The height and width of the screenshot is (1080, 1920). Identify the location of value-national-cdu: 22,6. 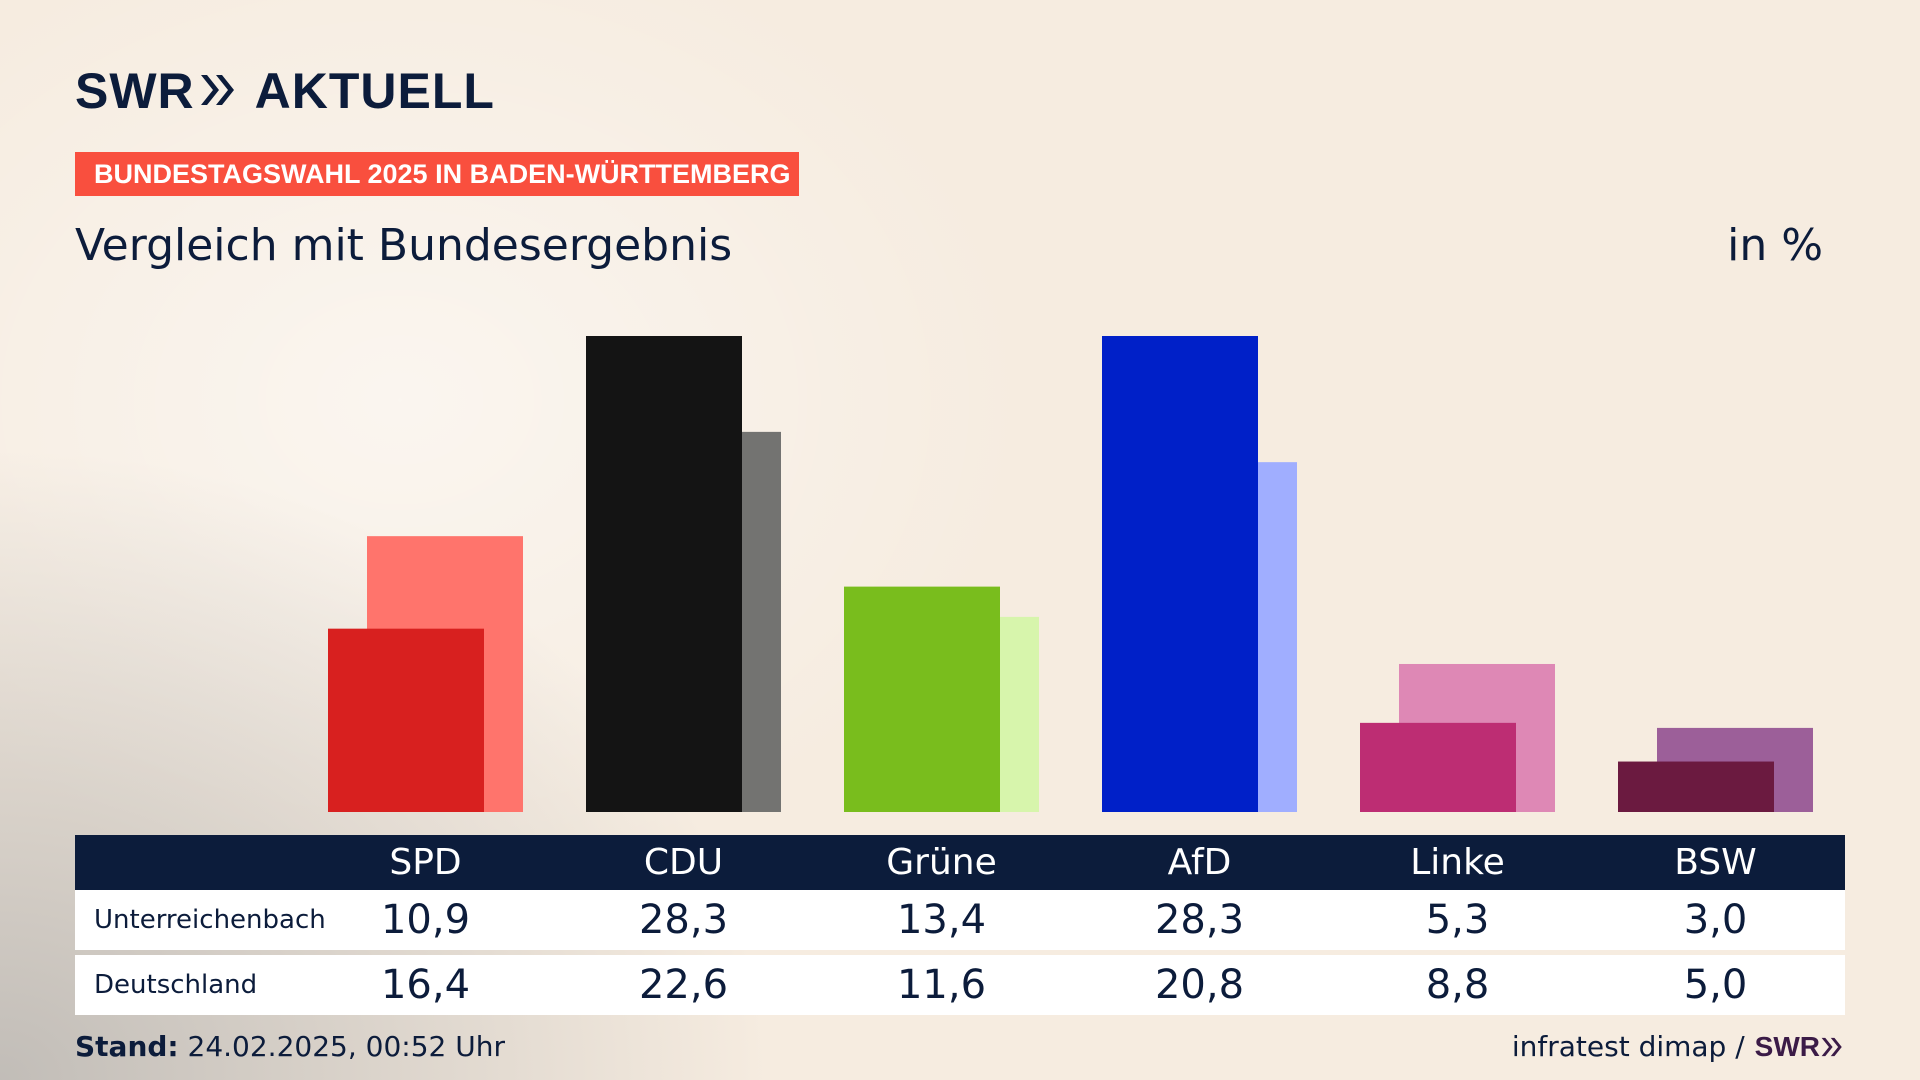
(683, 985).